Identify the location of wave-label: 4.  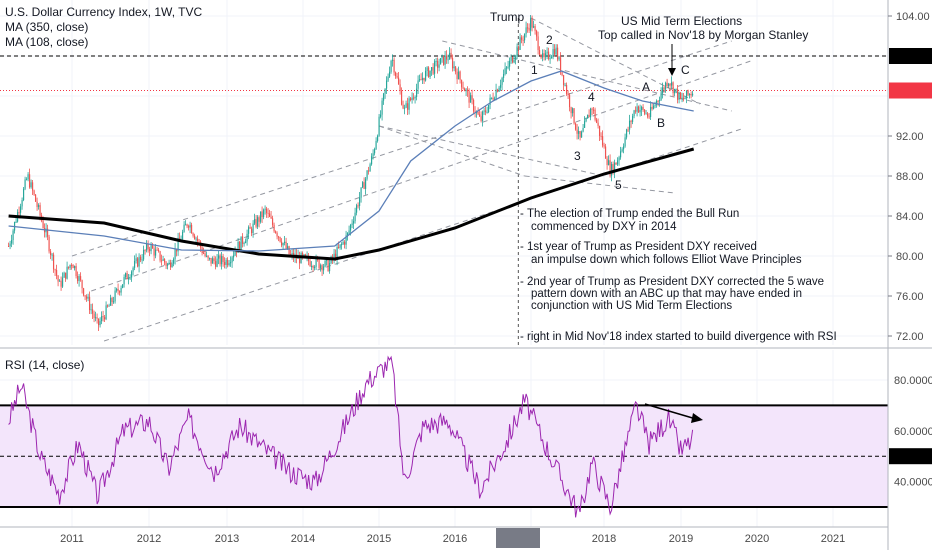
(591, 97).